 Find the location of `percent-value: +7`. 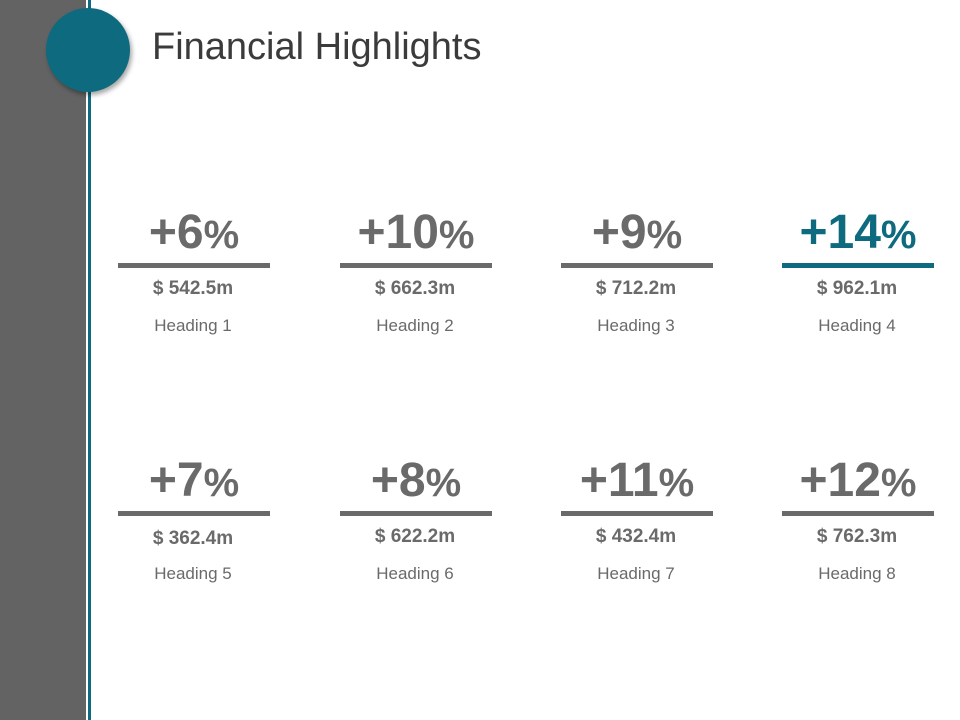

percent-value: +7 is located at coordinates (176, 480).